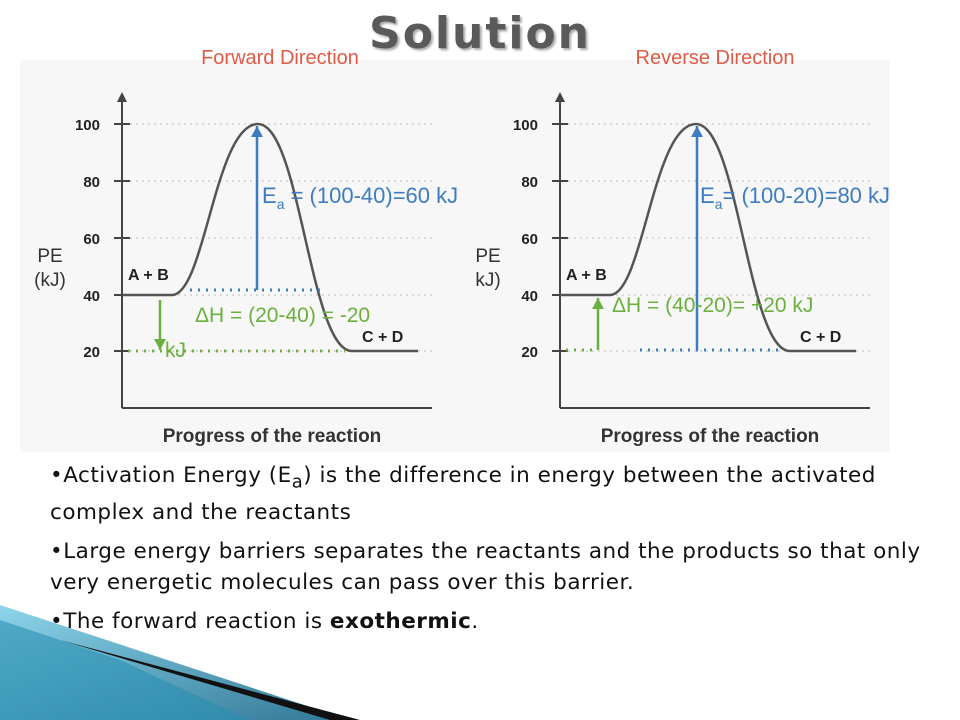  I want to click on activation-energy-label: Ea = (100-40)=60 kJ, so click(360, 197).